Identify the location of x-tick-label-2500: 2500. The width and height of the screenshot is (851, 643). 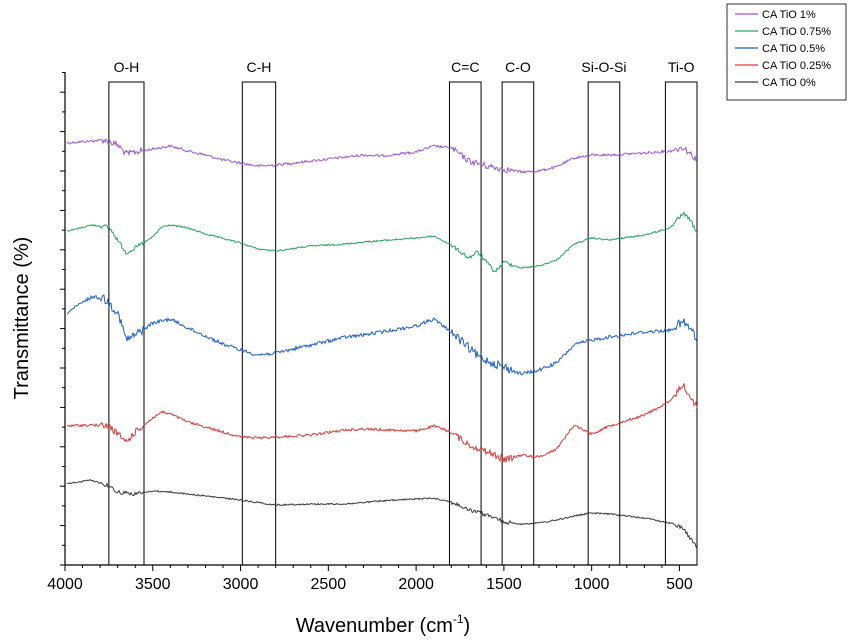
(329, 584).